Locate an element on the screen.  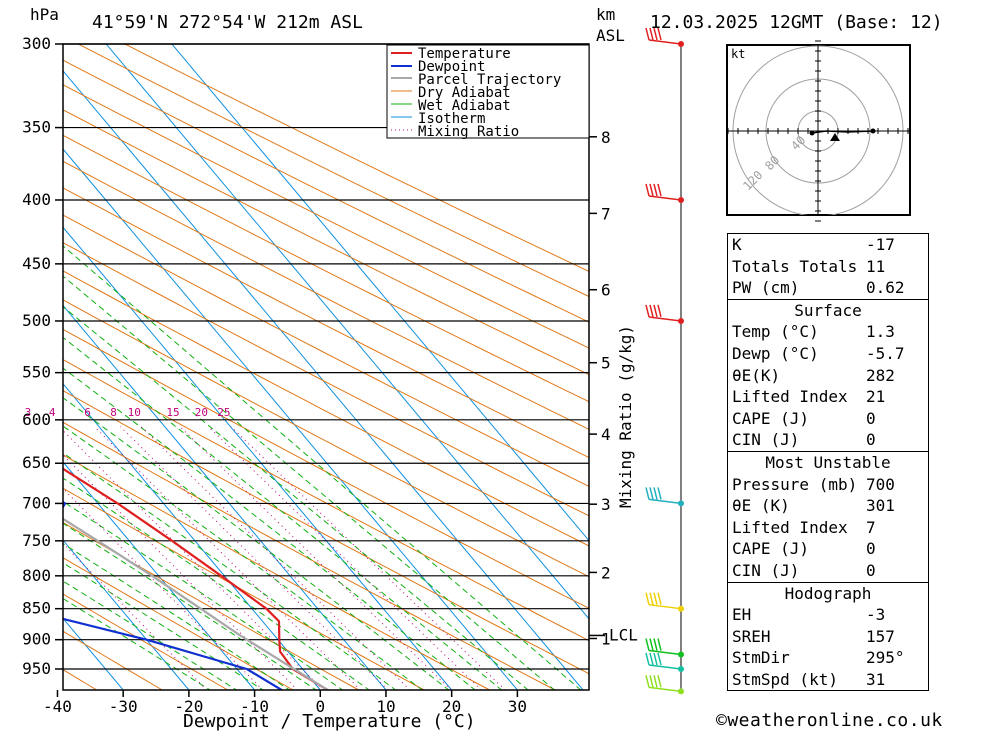
datetime-title: 12.03.2025 12GMT (Base: 12) is located at coordinates (796, 22).